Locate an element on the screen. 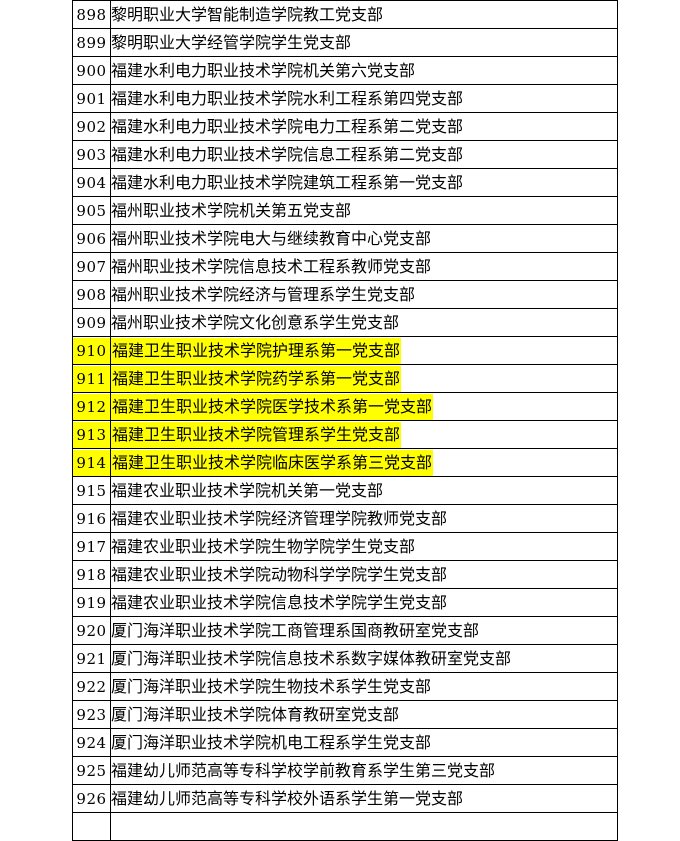 This screenshot has height=841, width=680. row-id-cell: 918 is located at coordinates (91, 574).